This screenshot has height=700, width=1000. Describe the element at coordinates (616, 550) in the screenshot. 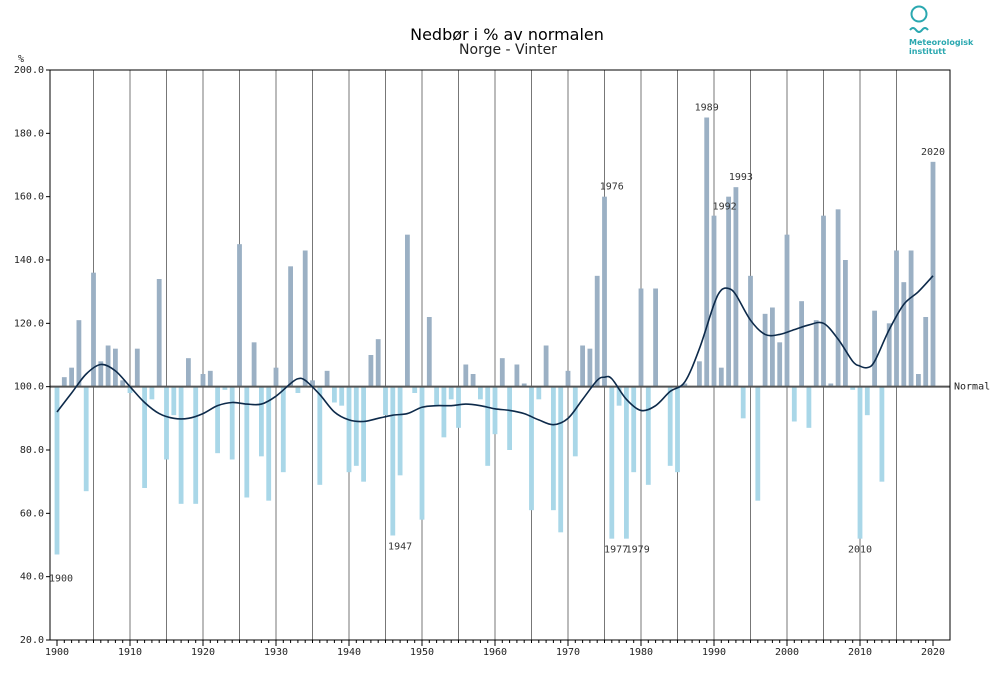

I see `annotation-1977: 1977` at that location.